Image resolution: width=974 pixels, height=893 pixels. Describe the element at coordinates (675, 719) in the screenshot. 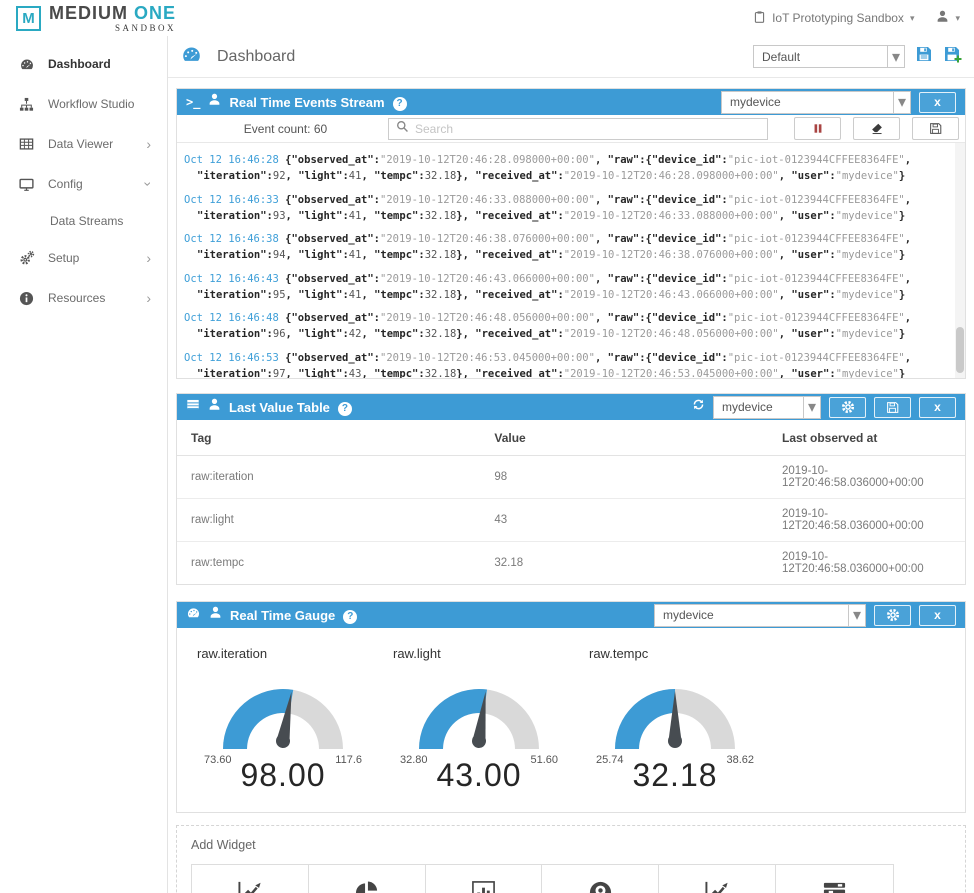

I see `gauge-raw-tempc: raw.tempc 25.74 38.62 32.18` at that location.